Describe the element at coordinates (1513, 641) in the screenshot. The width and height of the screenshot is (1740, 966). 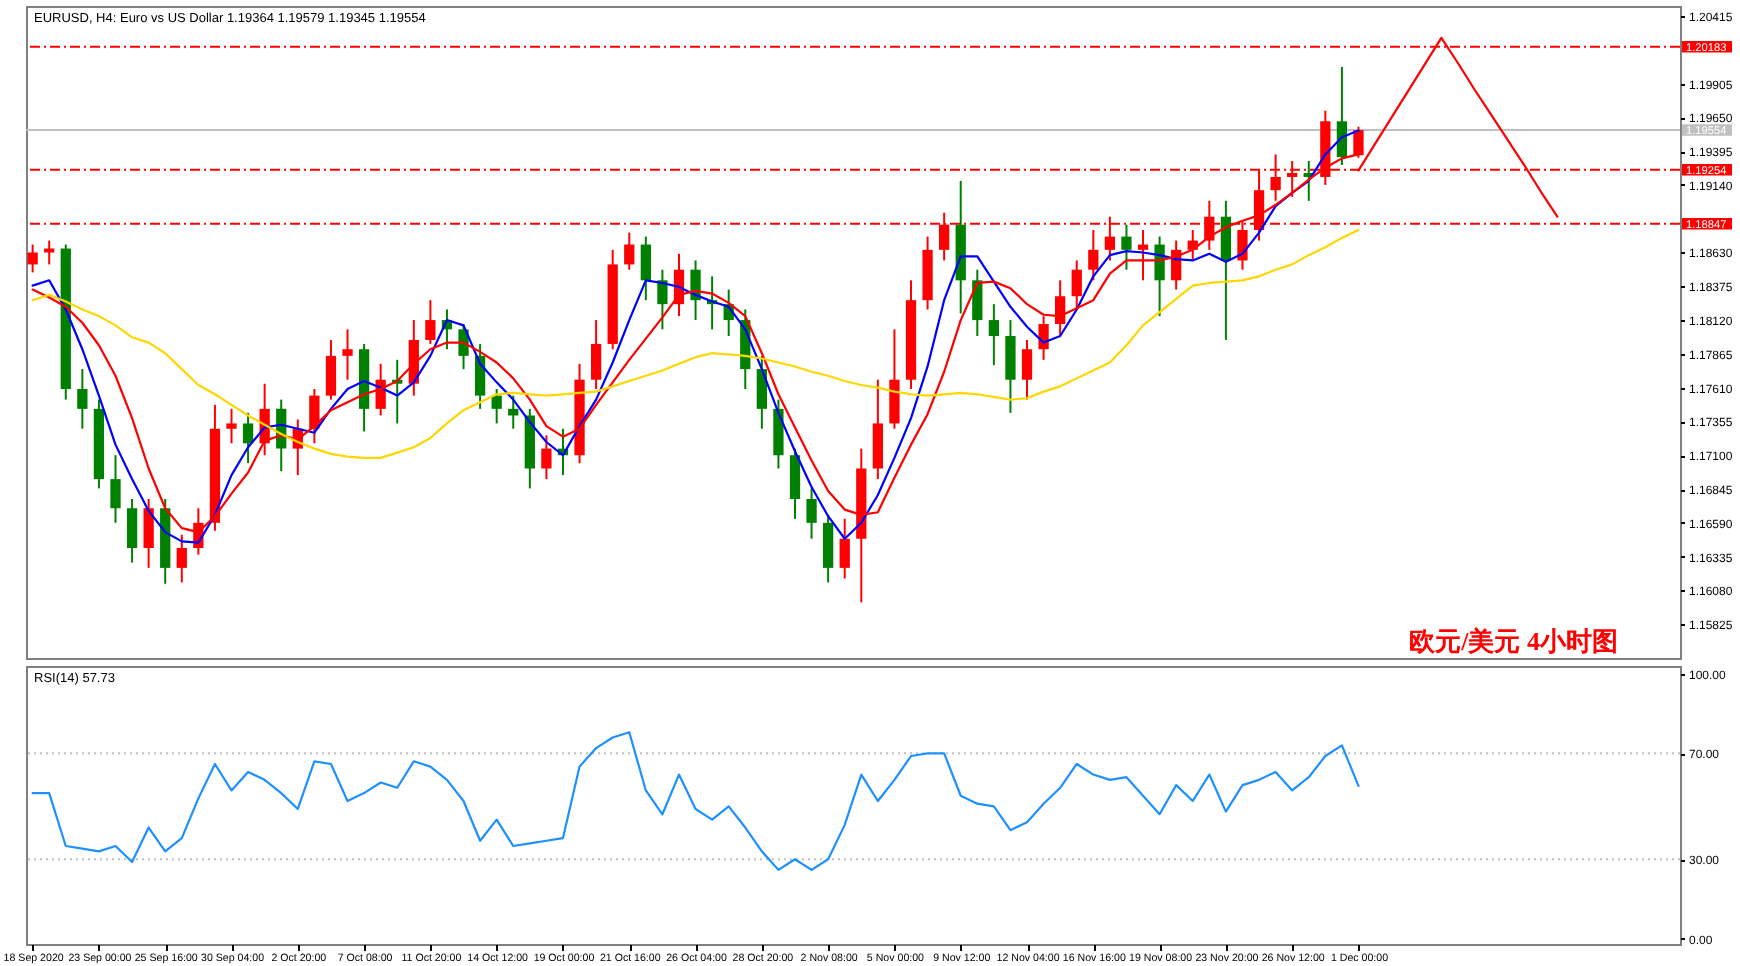
I see `annotation: 欧元/美元 4小时图` at that location.